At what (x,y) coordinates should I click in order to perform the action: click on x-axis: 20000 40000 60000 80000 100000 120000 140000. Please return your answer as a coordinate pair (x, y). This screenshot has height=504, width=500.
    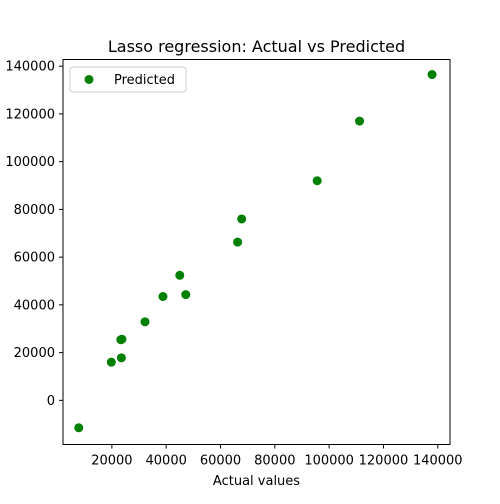
    Looking at the image, I should click on (277, 456).